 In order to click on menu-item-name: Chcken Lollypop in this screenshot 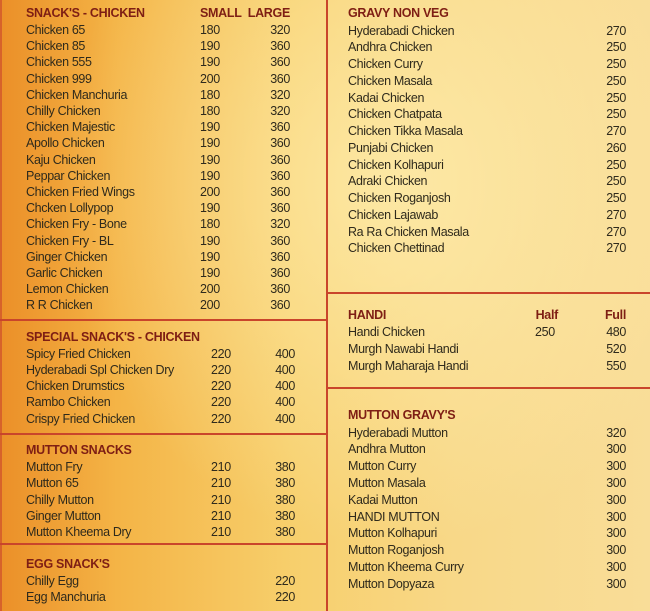, I will do `click(70, 208)`.